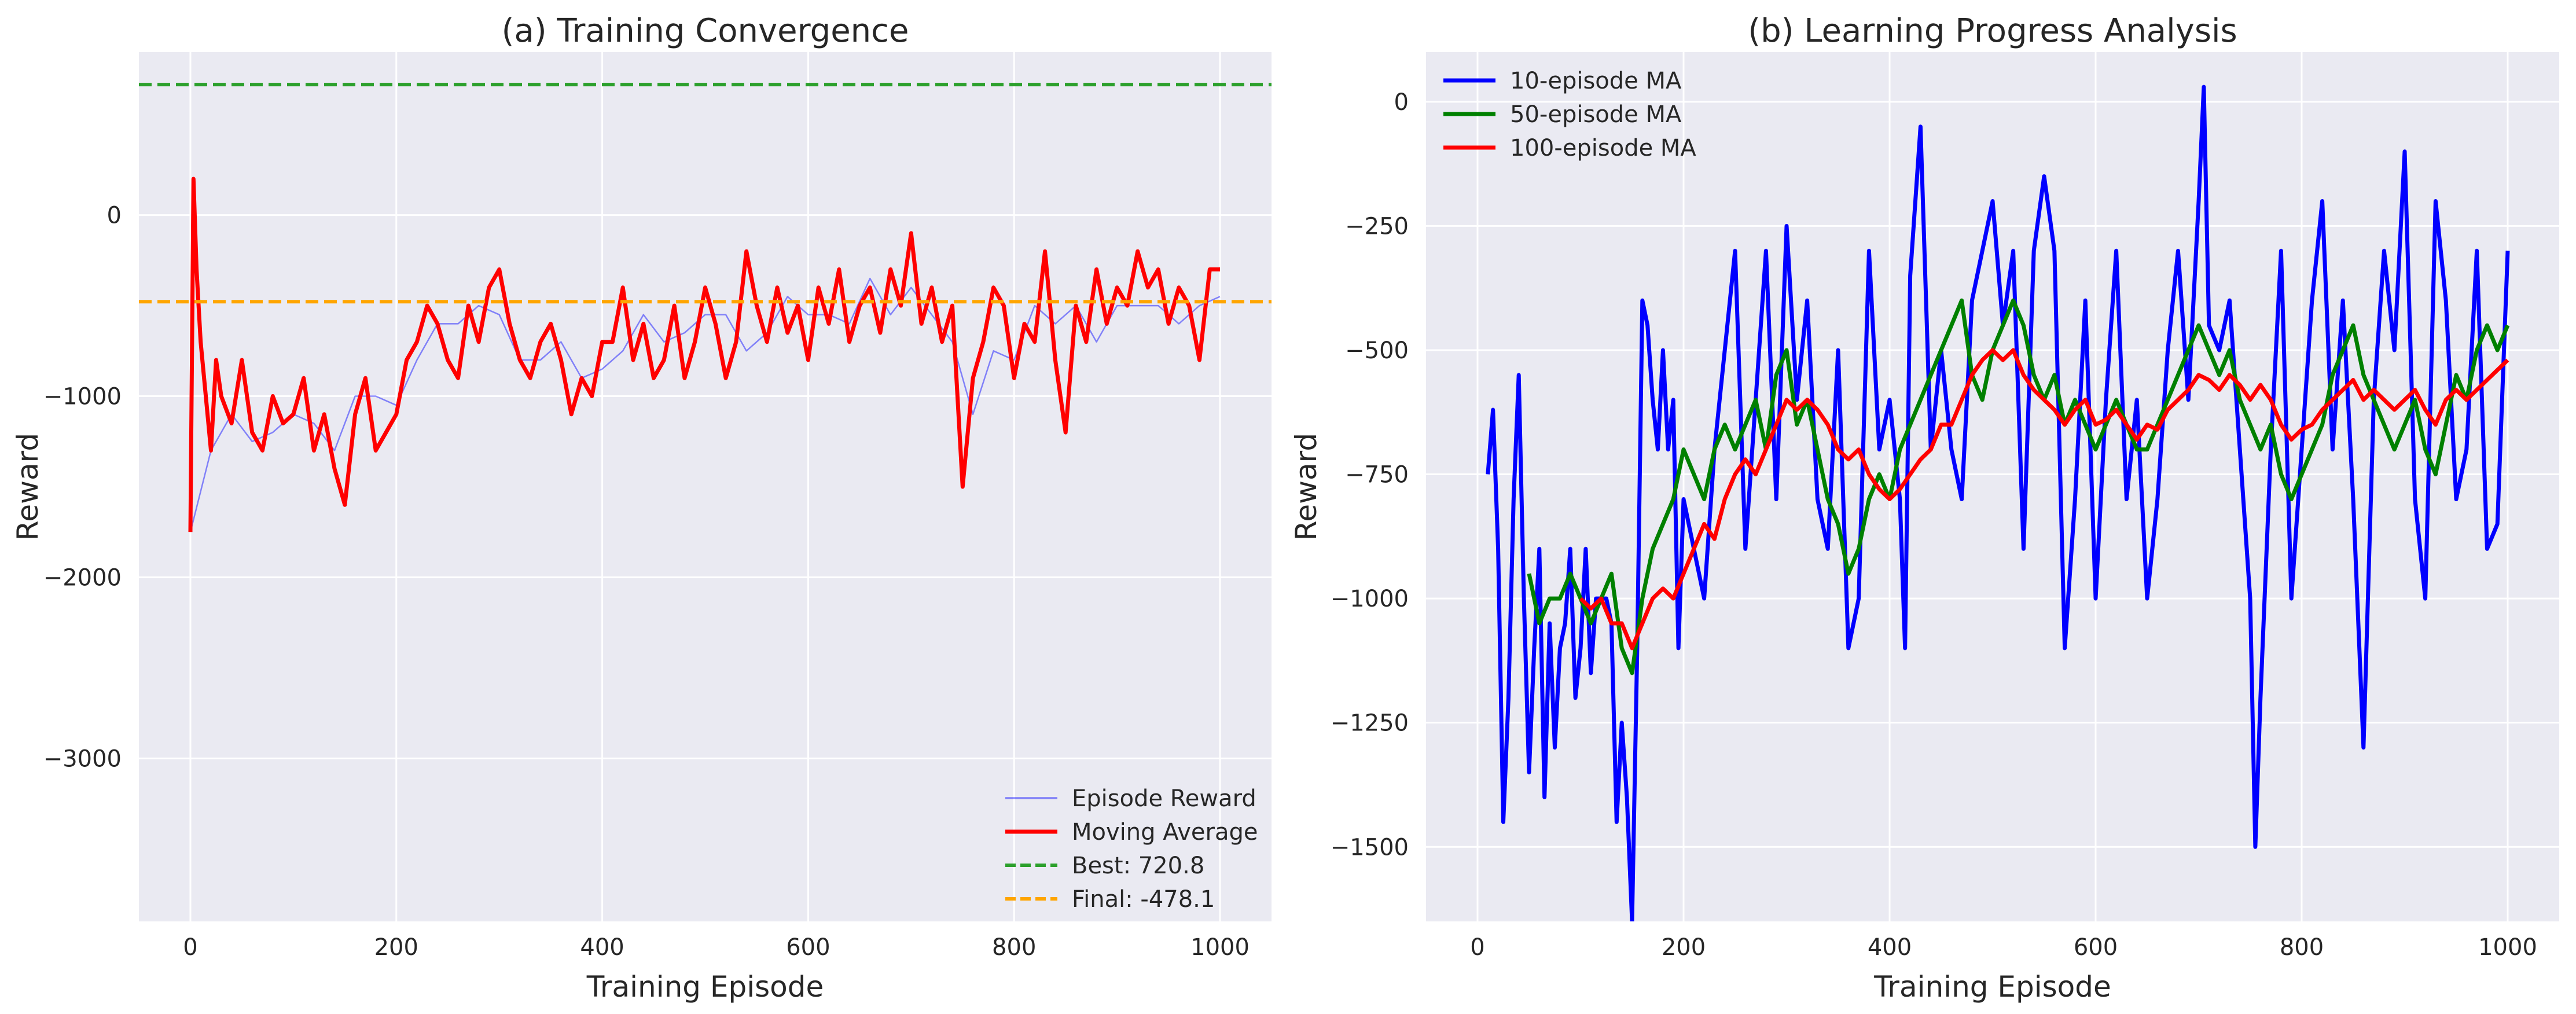  I want to click on legend-item-episode-reward: Episode Reward, so click(1130, 798).